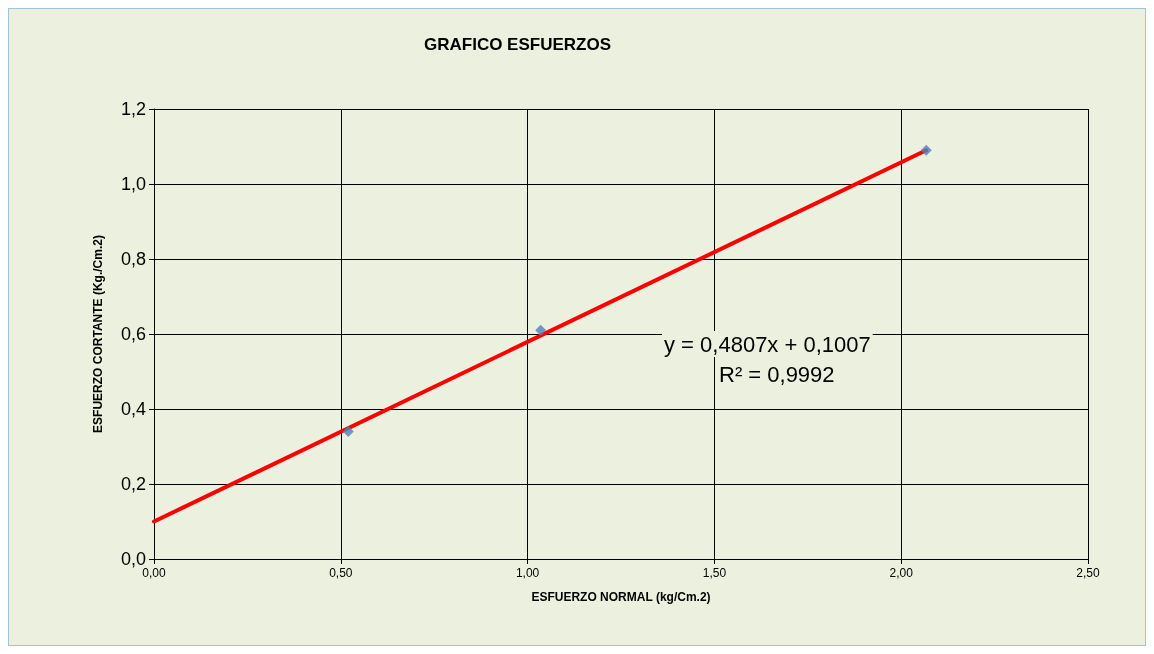 The width and height of the screenshot is (1154, 654). Describe the element at coordinates (621, 597) in the screenshot. I see `x-axis-title: ESFUERZO NORMAL (kg/Cm.2)` at that location.